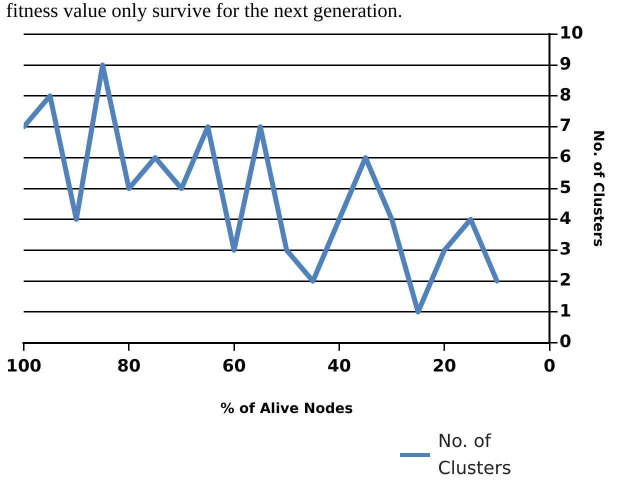  I want to click on x-tick-label: 60, so click(234, 366).